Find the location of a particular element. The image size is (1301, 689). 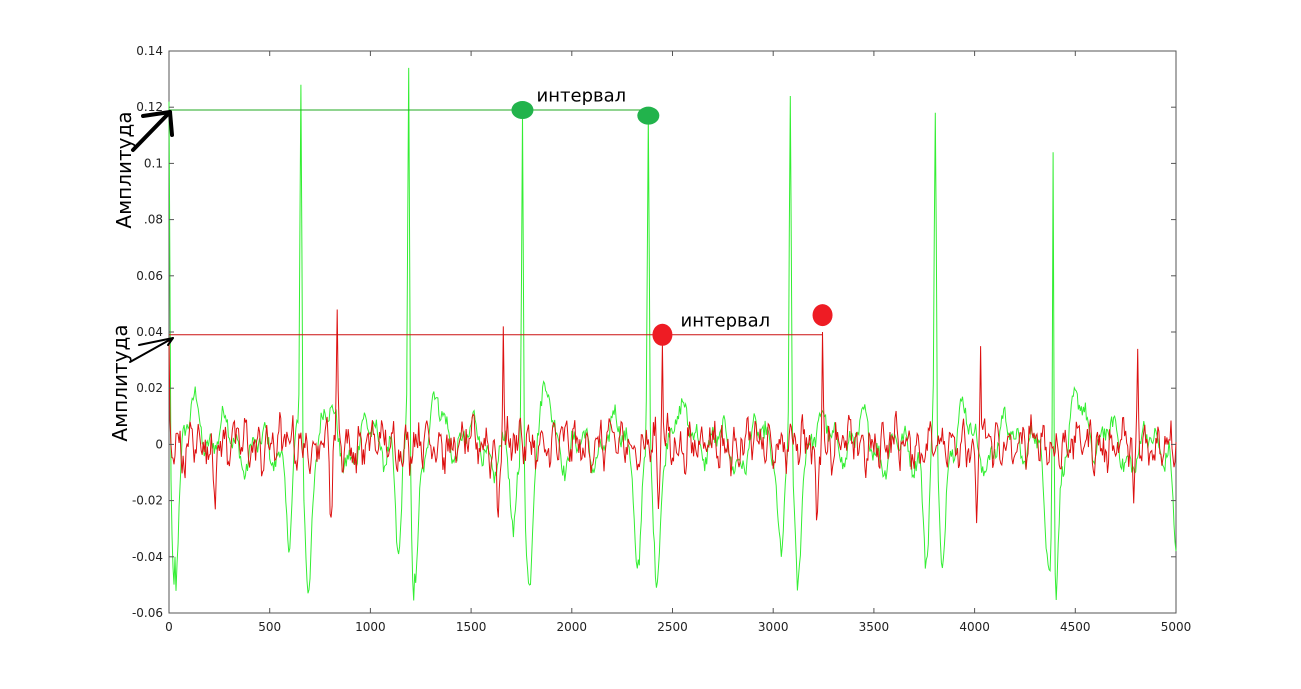

interval-label-red: интервал is located at coordinates (726, 320).